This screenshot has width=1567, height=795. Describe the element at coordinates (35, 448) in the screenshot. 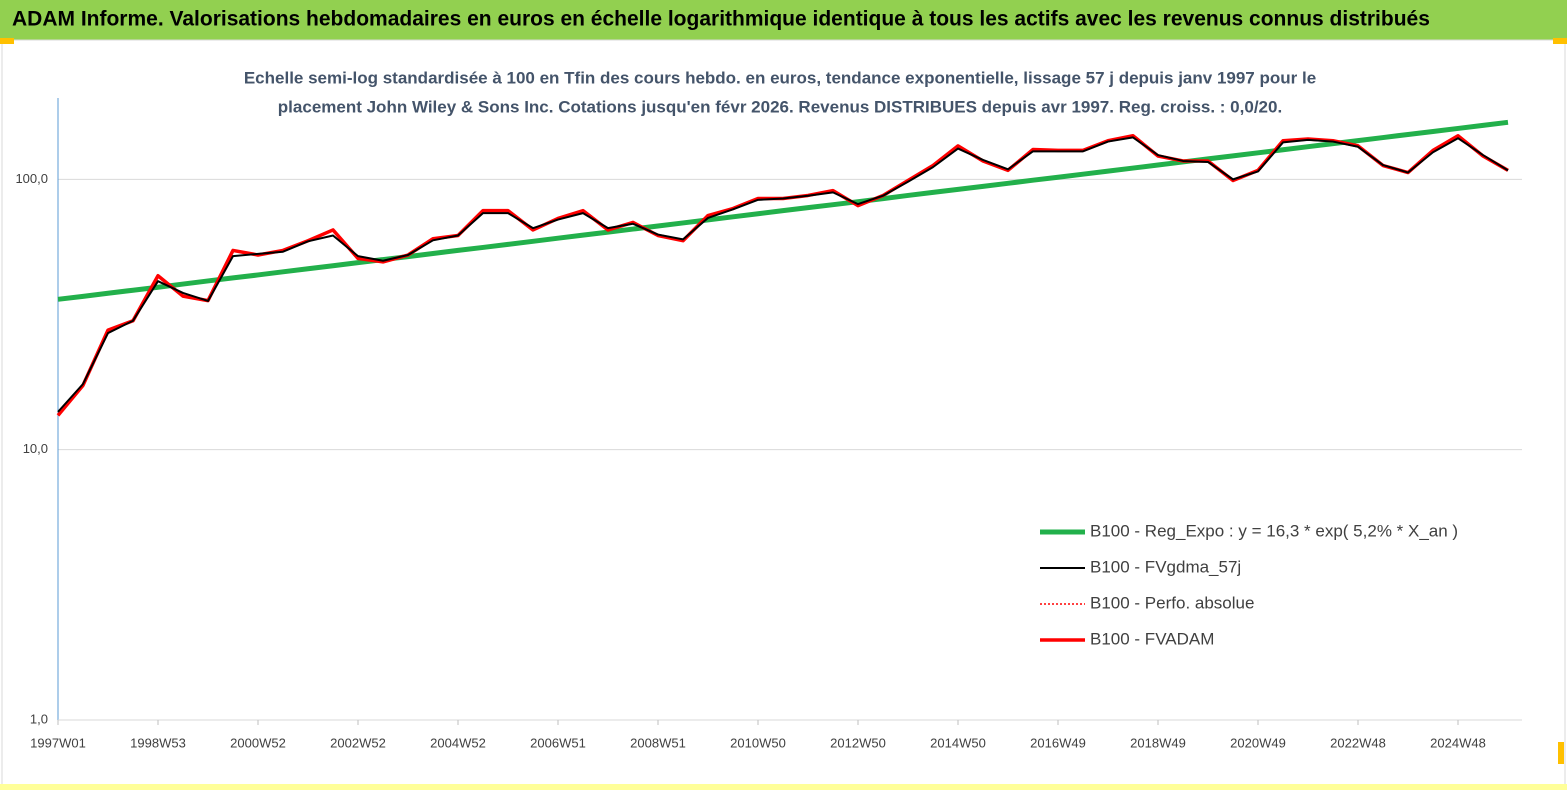

I see `y-tick-label: 10,0` at that location.